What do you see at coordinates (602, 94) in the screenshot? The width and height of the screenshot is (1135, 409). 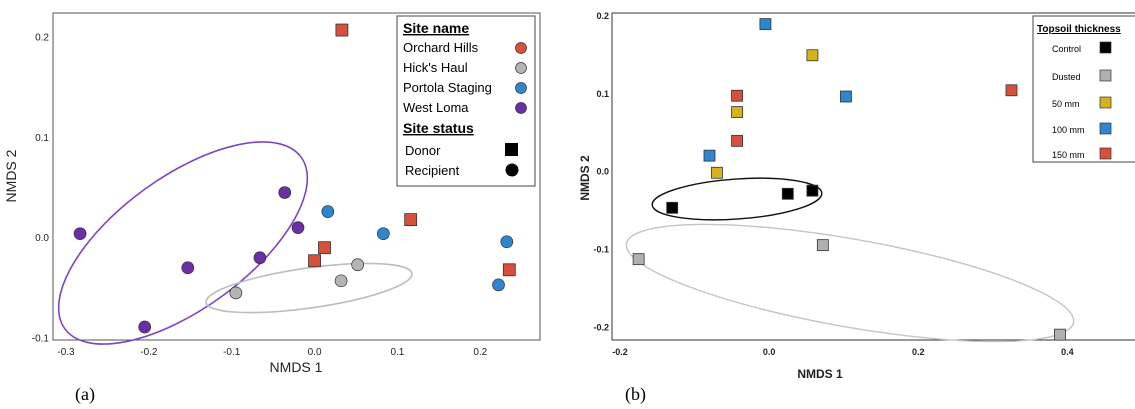 I see `panel-b-ytick-label: 0.1` at bounding box center [602, 94].